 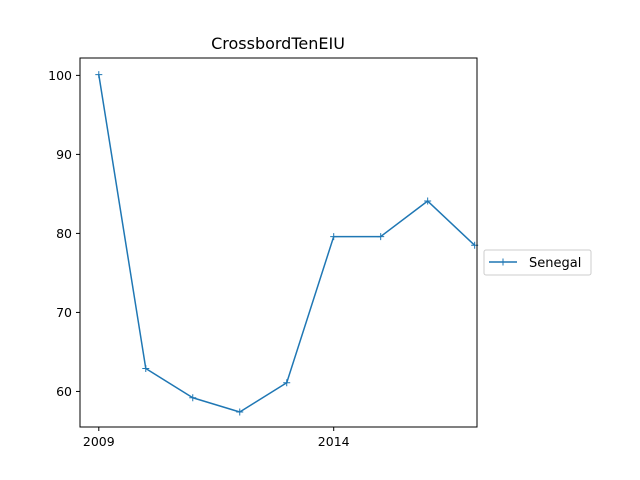 What do you see at coordinates (60, 75) in the screenshot?
I see `y-tick-label-100: 100` at bounding box center [60, 75].